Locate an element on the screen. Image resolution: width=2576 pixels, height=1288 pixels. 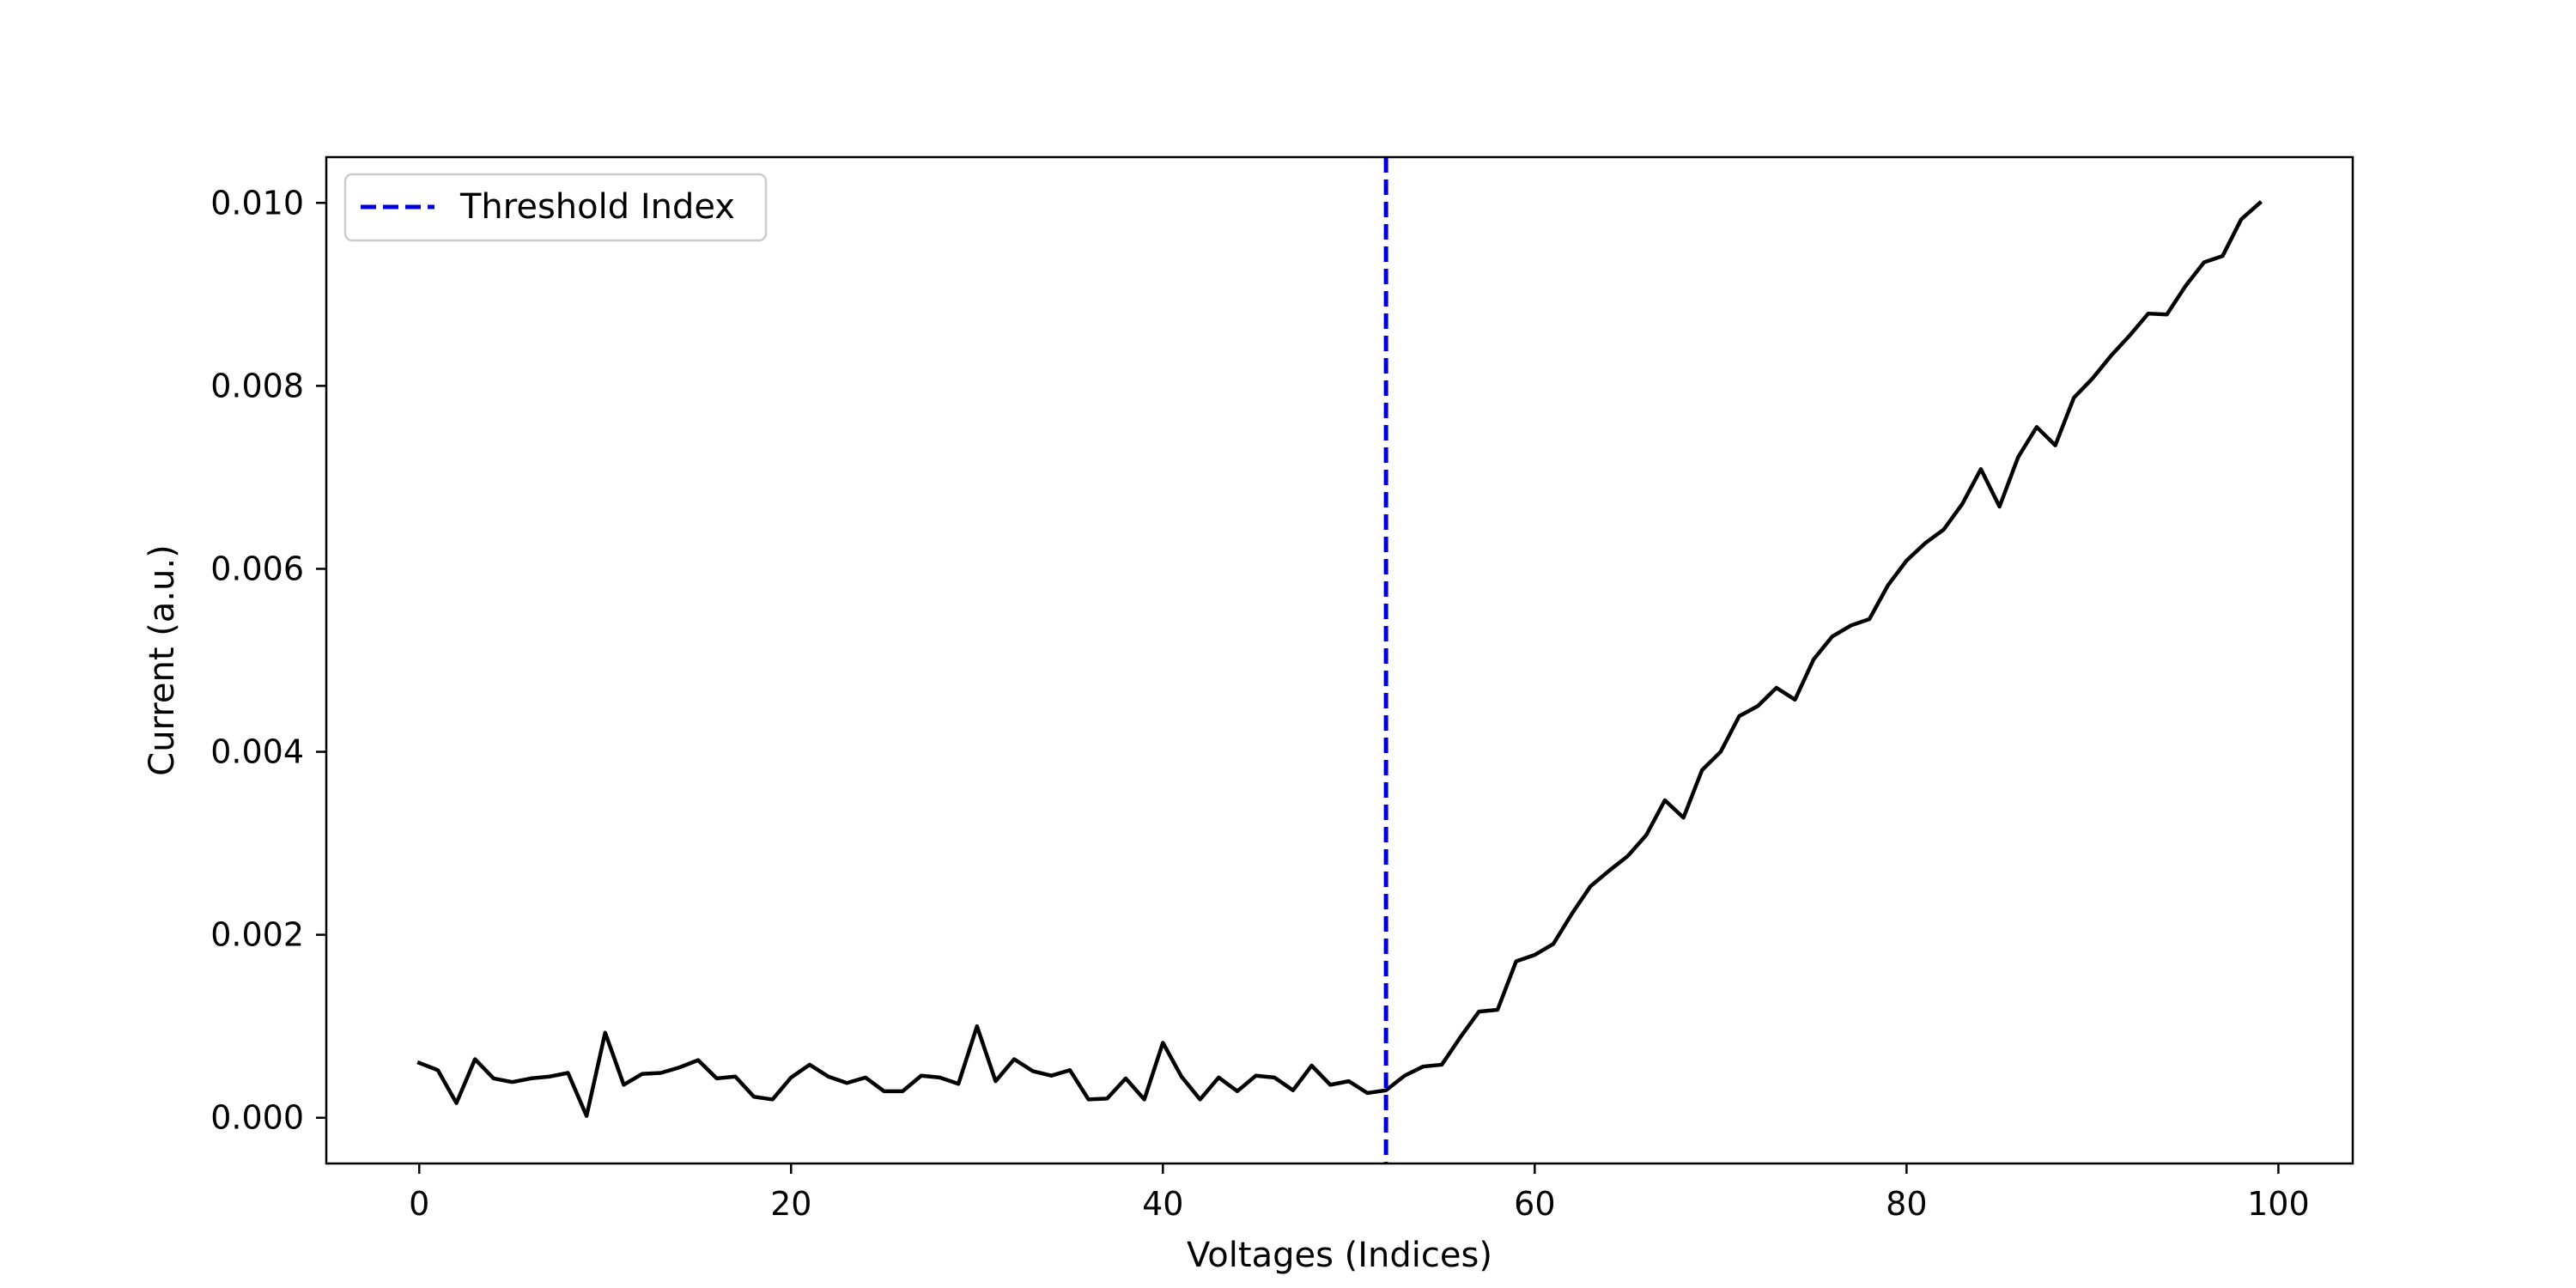
y-tick-label: 0.010 is located at coordinates (257, 203).